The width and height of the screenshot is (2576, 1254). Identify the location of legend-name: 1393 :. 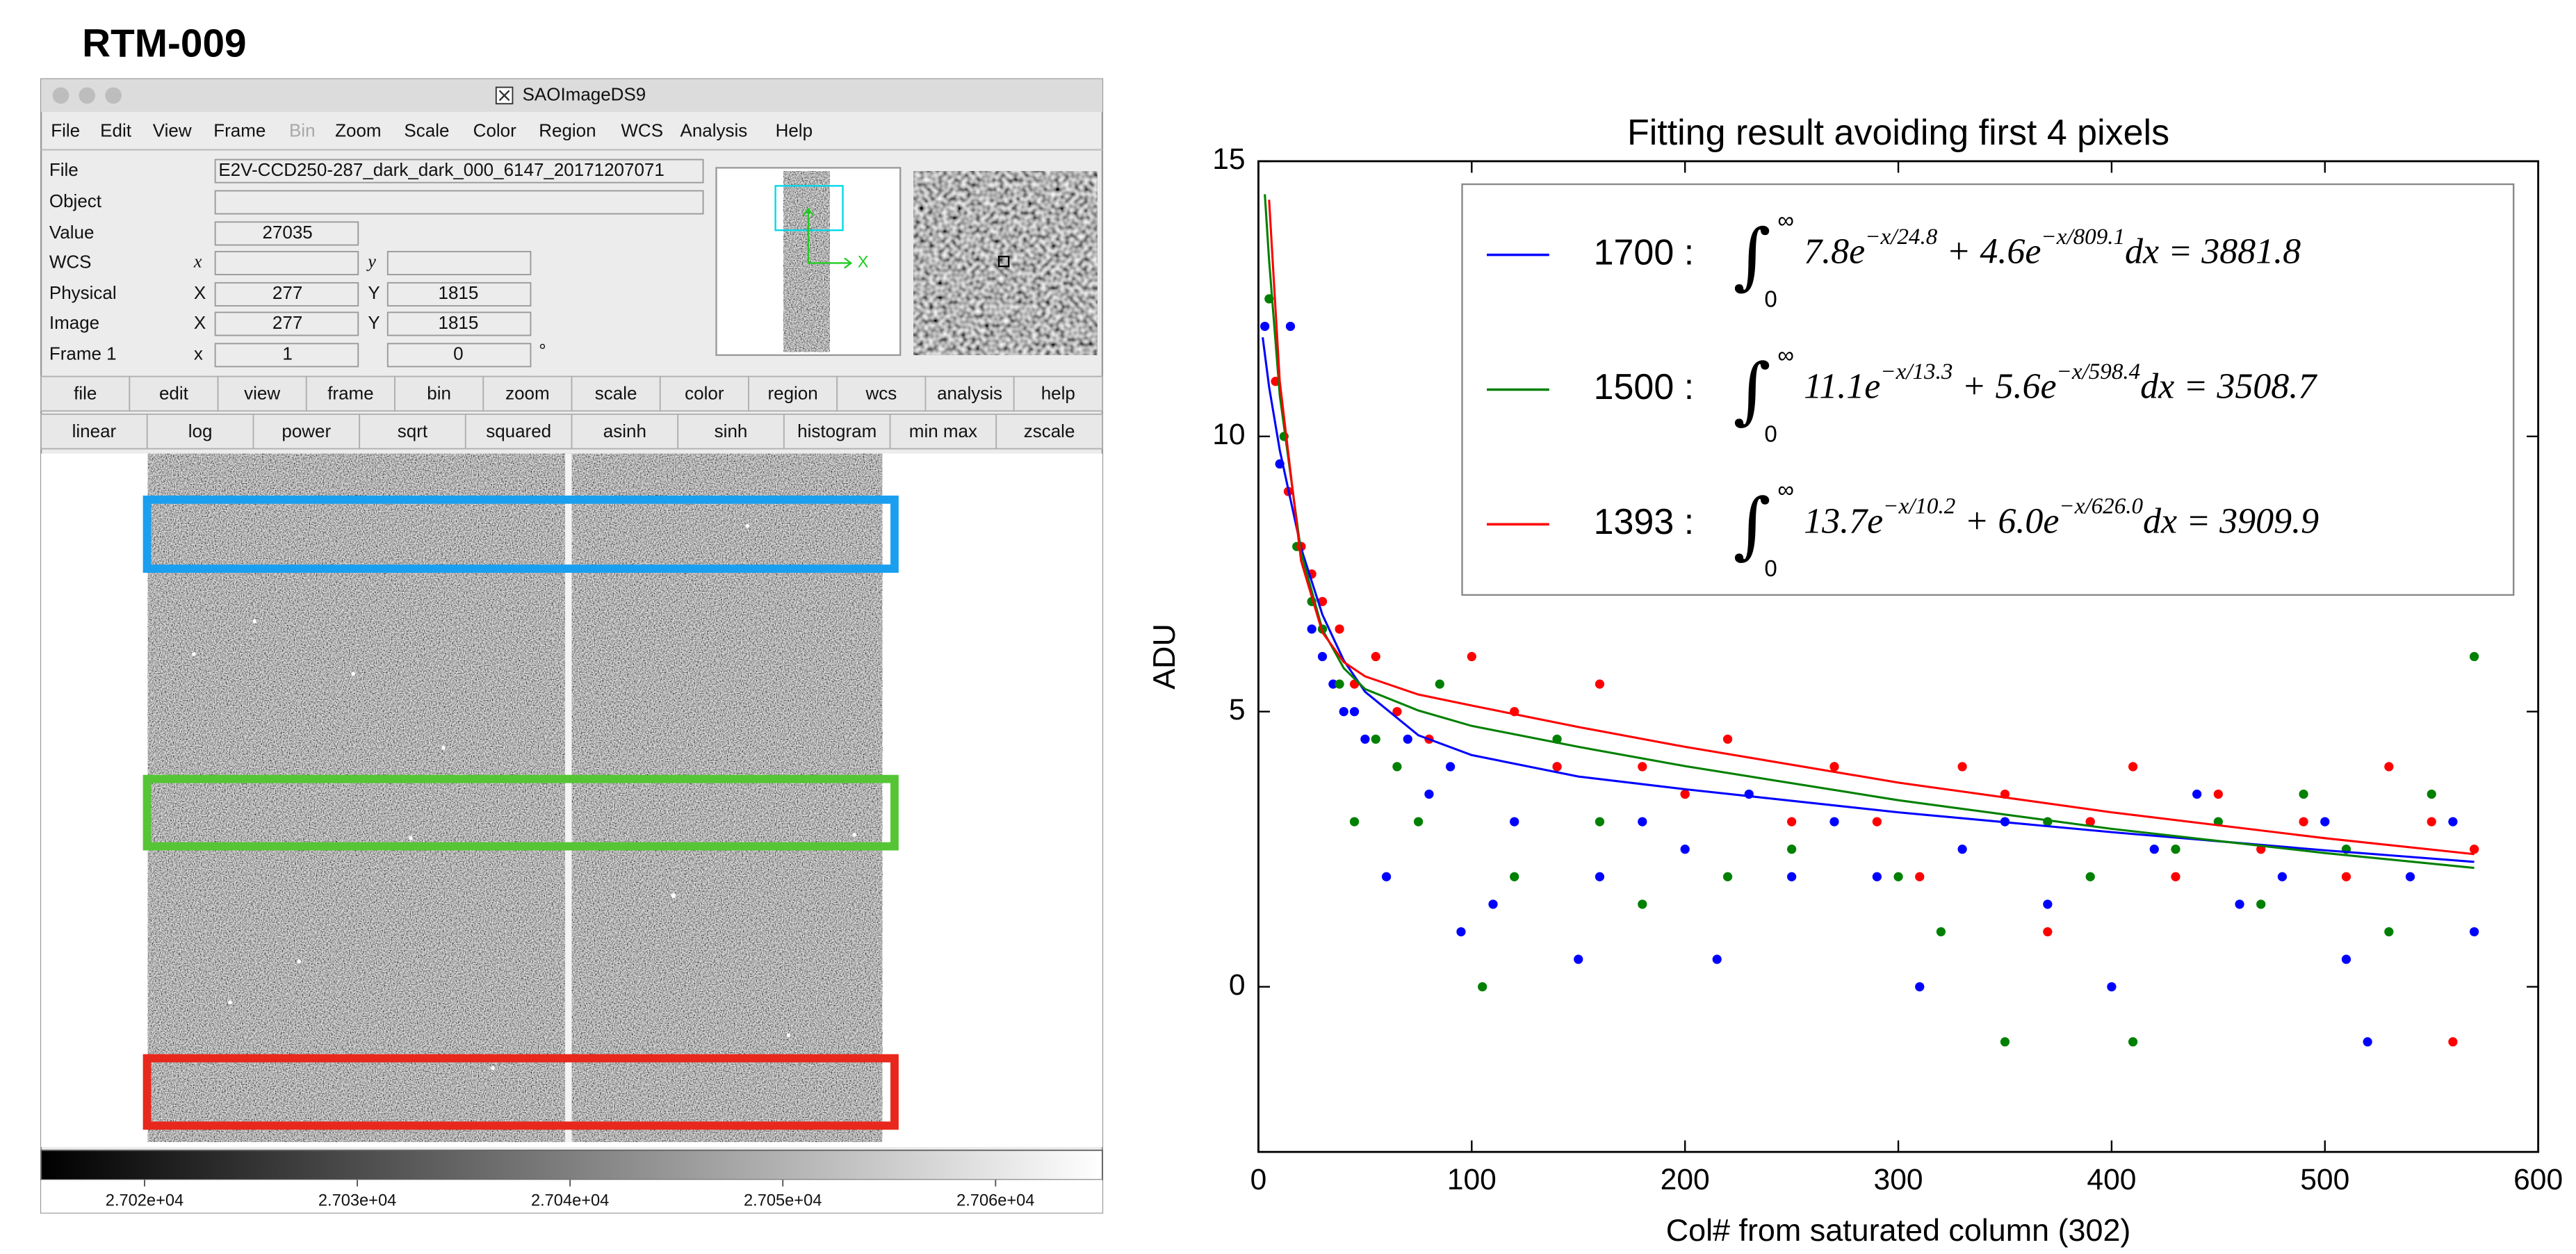
(1645, 522).